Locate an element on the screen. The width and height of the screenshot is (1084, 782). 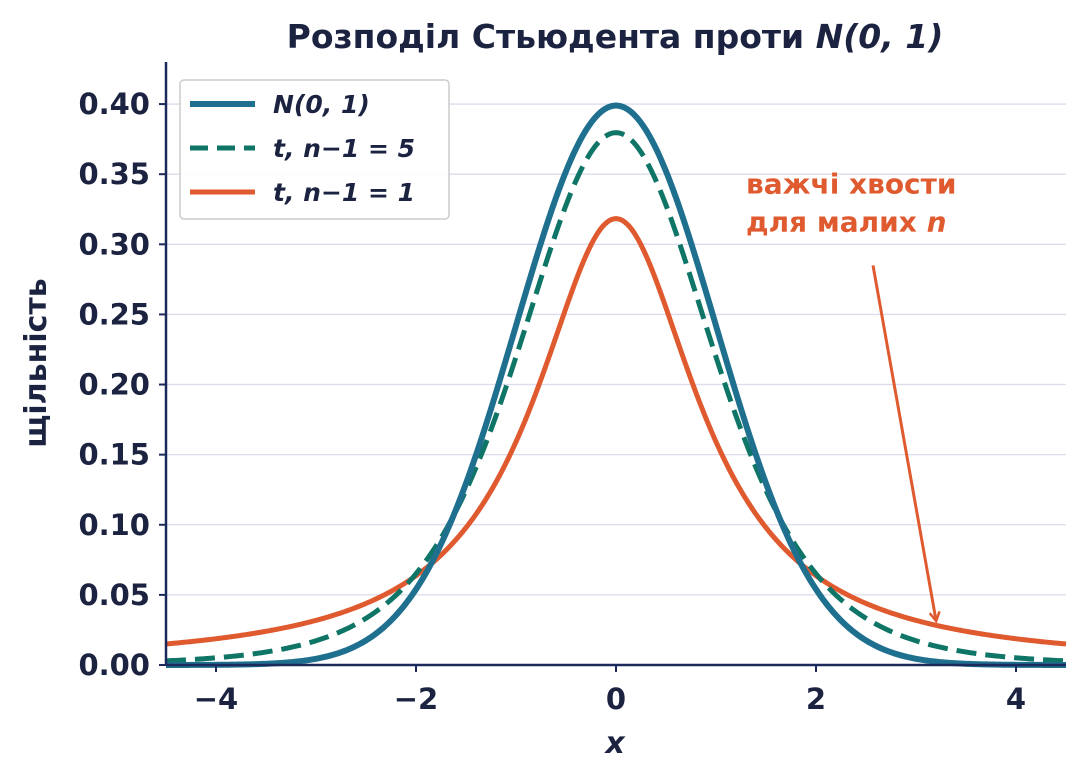
legend-label-2: t, n−1 = 1 is located at coordinates (344, 192).